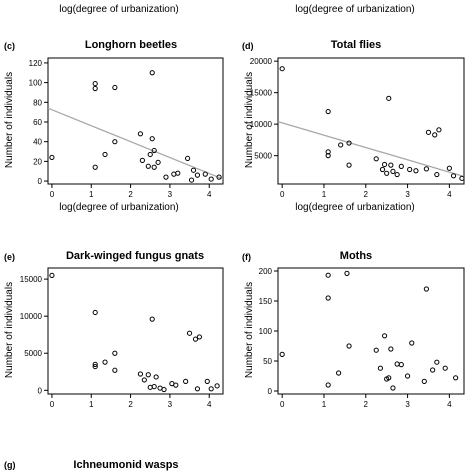 The image size is (474, 474). What do you see at coordinates (248, 46) in the screenshot?
I see `panel-letter: (d)` at bounding box center [248, 46].